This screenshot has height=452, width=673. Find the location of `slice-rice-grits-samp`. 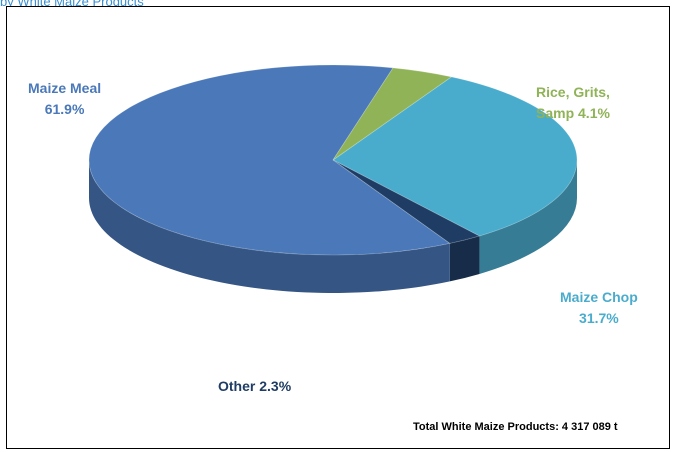

slice-rice-grits-samp is located at coordinates (392, 114).